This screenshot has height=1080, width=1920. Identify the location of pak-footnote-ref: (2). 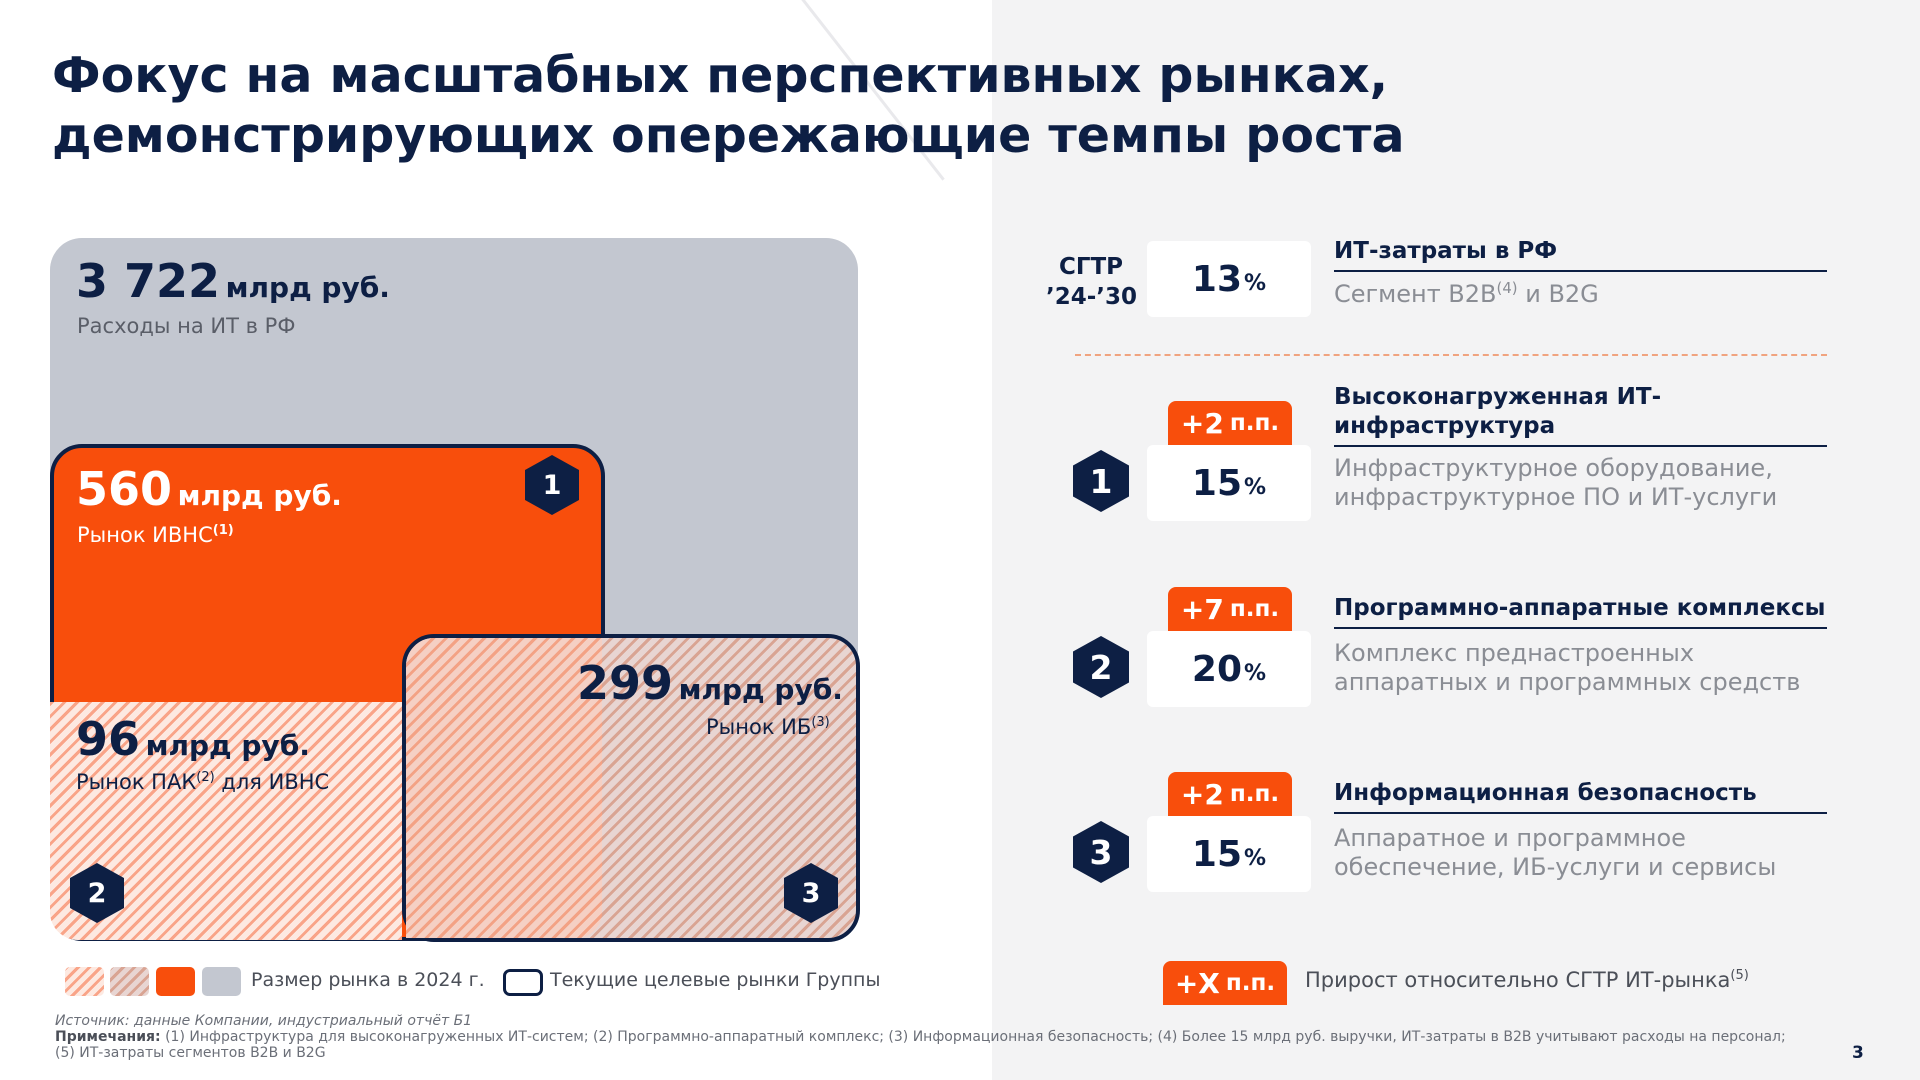
(205, 777).